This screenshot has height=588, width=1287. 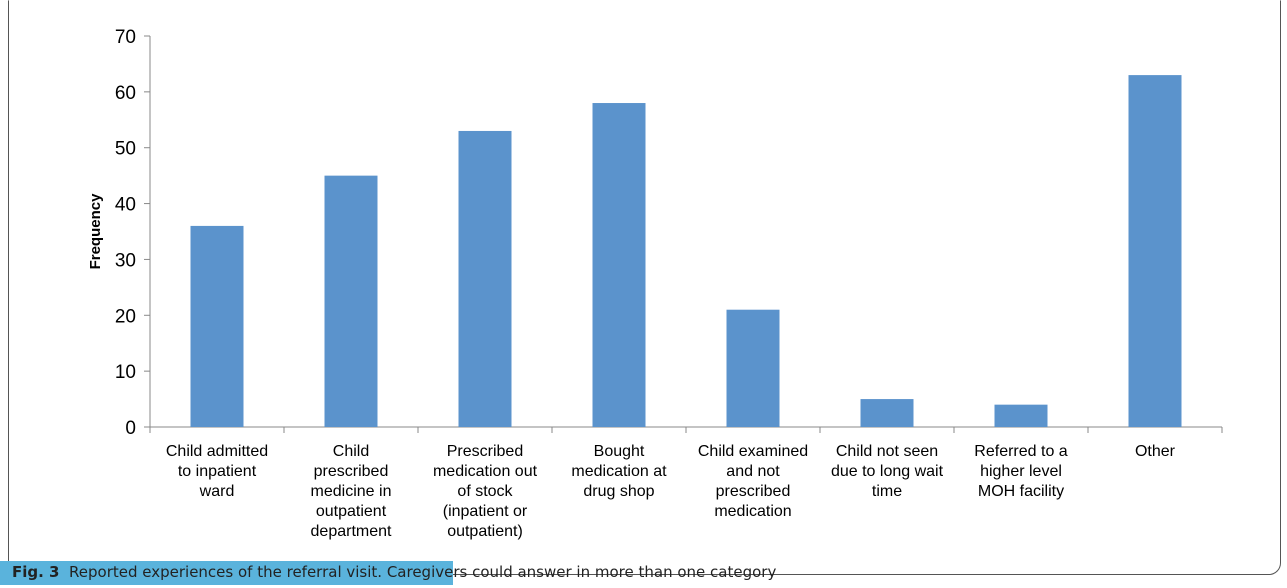 What do you see at coordinates (125, 149) in the screenshot?
I see `y-tick-label: 50` at bounding box center [125, 149].